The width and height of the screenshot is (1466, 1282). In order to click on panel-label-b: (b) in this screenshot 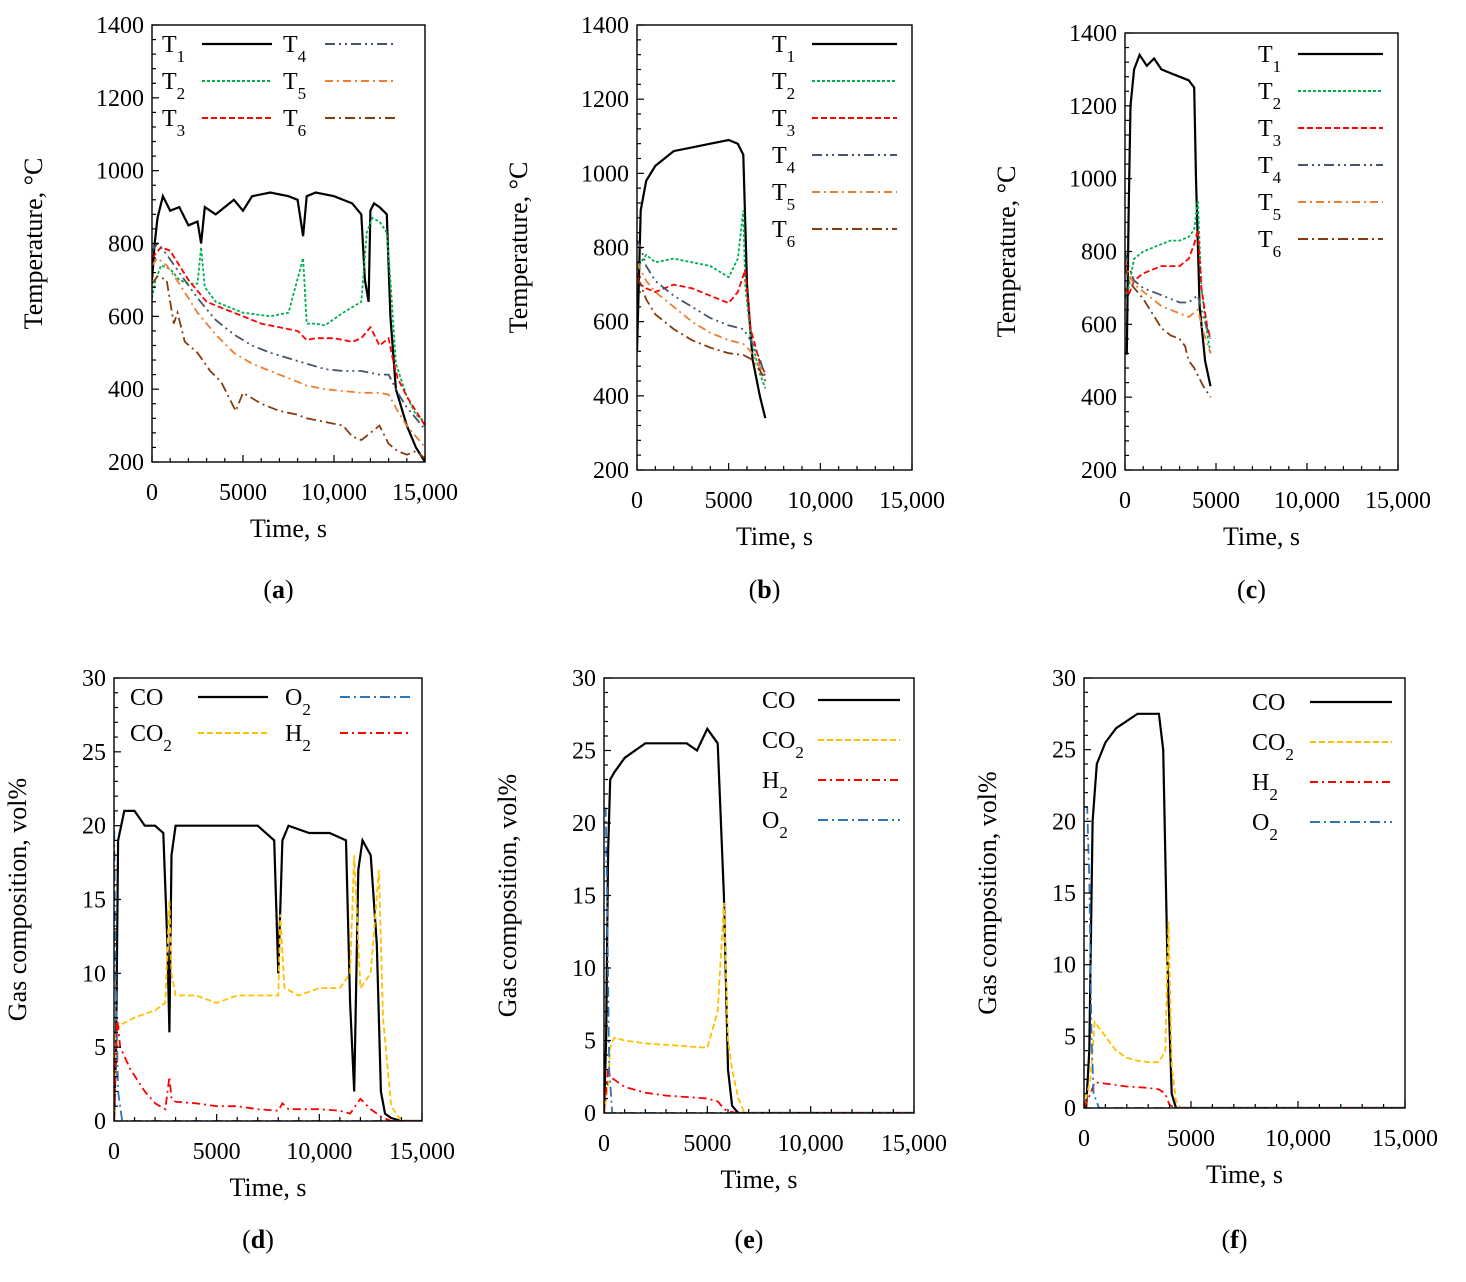, I will do `click(765, 589)`.